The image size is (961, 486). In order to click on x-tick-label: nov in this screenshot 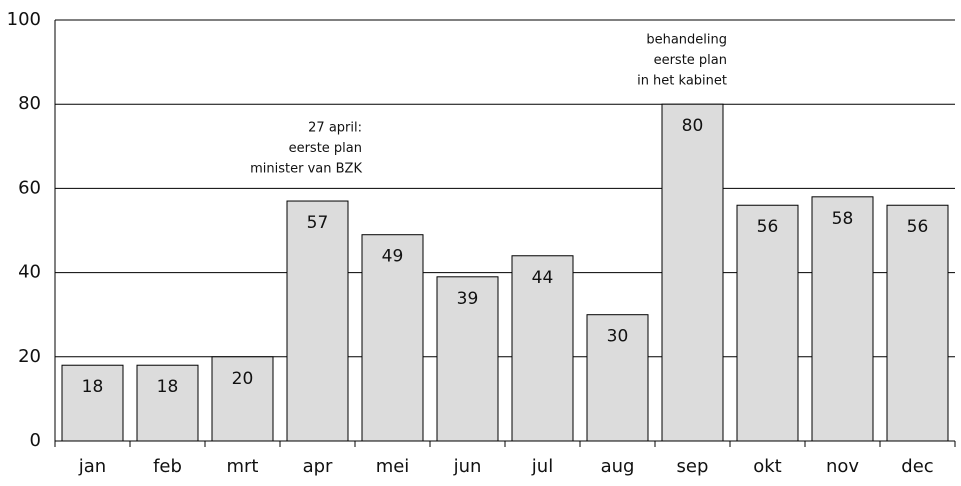, I will do `click(842, 466)`.